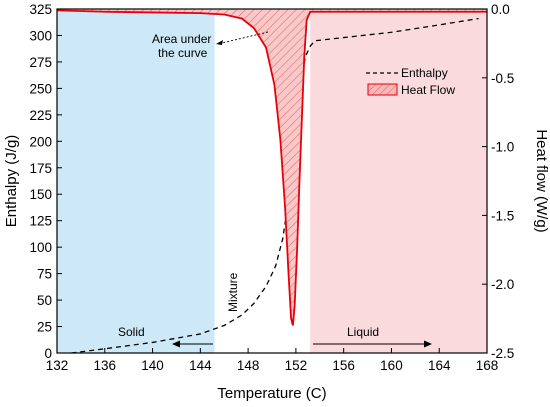  I want to click on y-left-tick-label: 125, so click(40, 221).